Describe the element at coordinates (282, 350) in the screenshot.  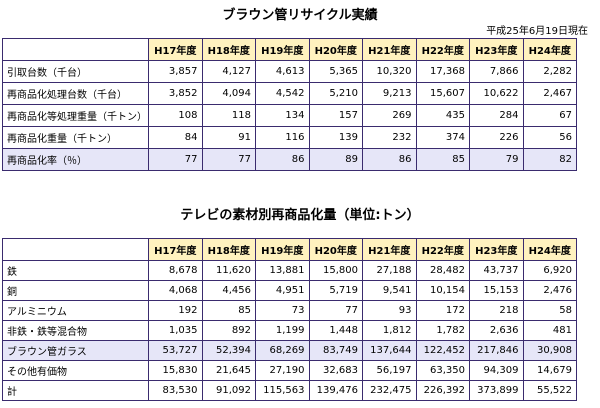
I see `table-cell: 68,269` at that location.